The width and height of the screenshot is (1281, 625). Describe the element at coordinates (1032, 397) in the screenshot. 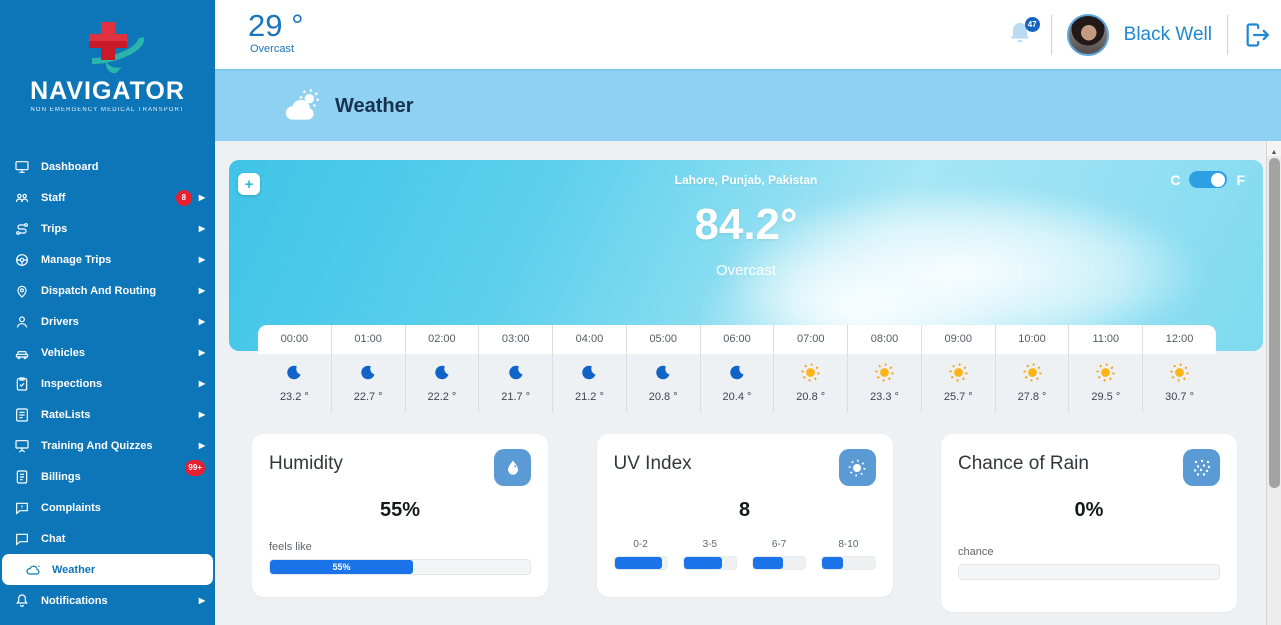

I see `hourly-temp: 27.8 °` at that location.